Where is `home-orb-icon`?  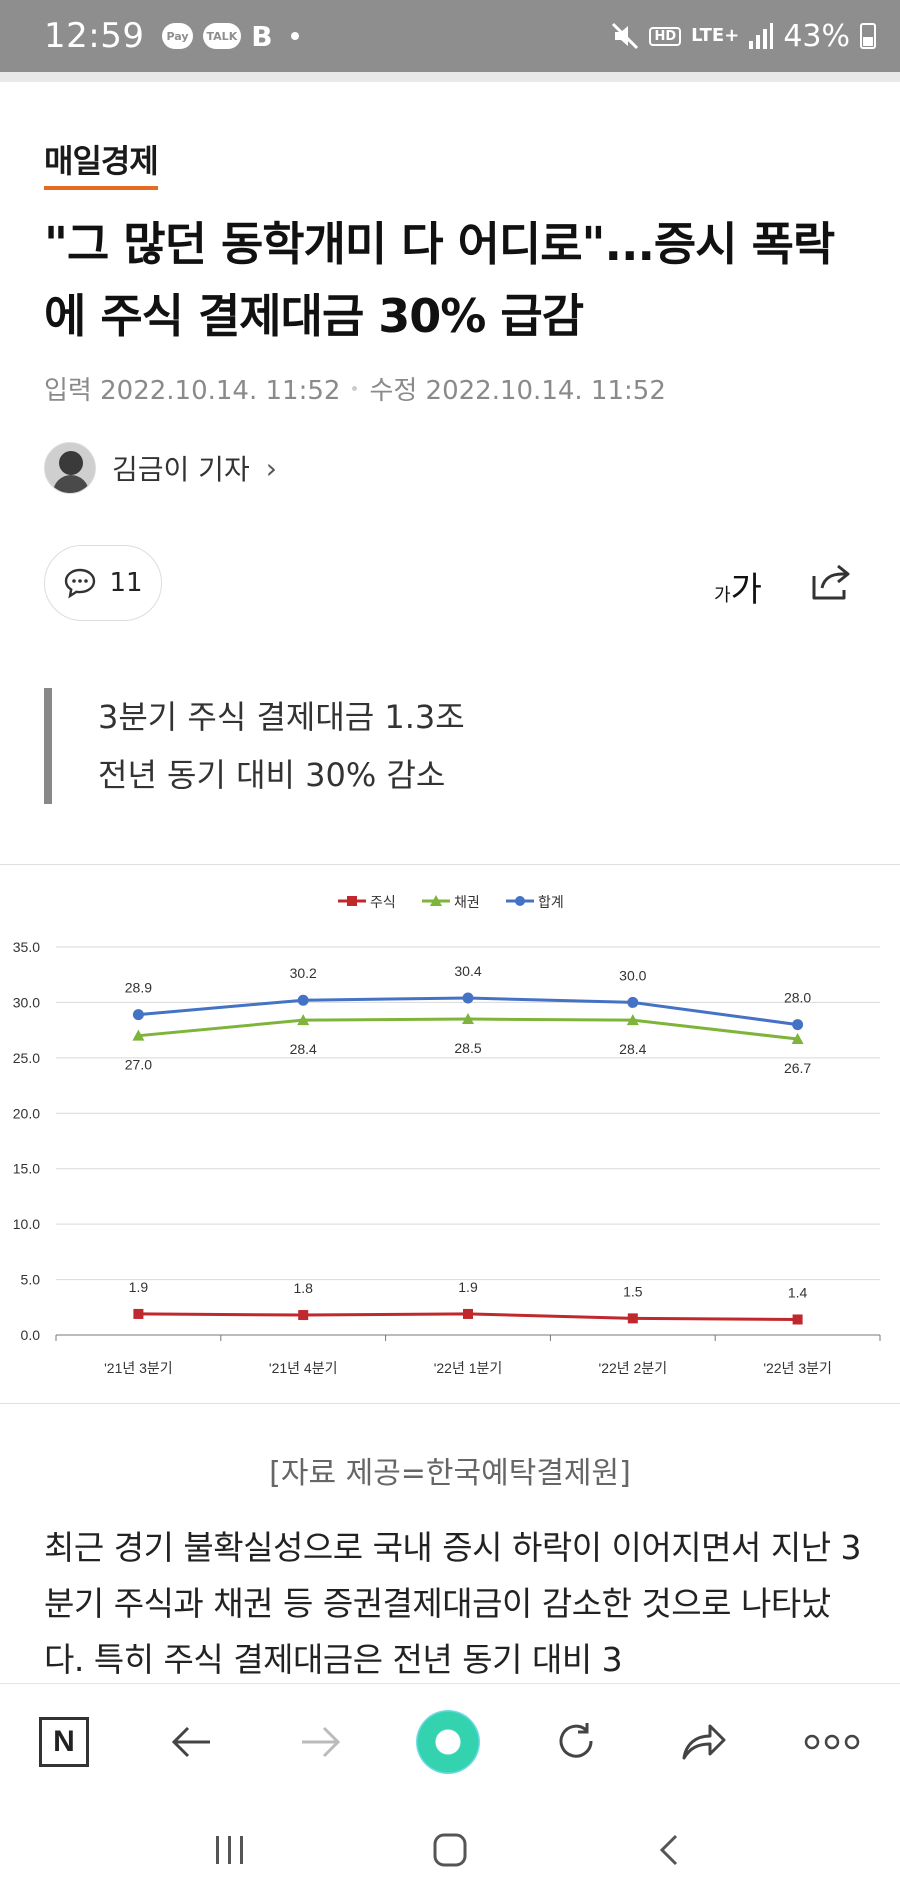 home-orb-icon is located at coordinates (448, 1741).